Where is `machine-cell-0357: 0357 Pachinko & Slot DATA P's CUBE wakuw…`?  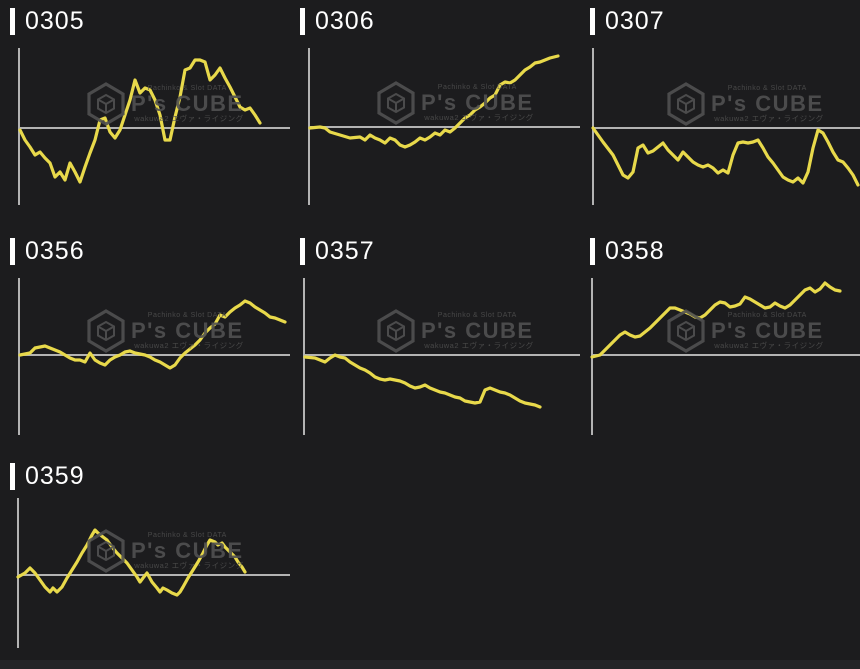 machine-cell-0357: 0357 Pachinko & Slot DATA P's CUBE wakuw… is located at coordinates (435, 340).